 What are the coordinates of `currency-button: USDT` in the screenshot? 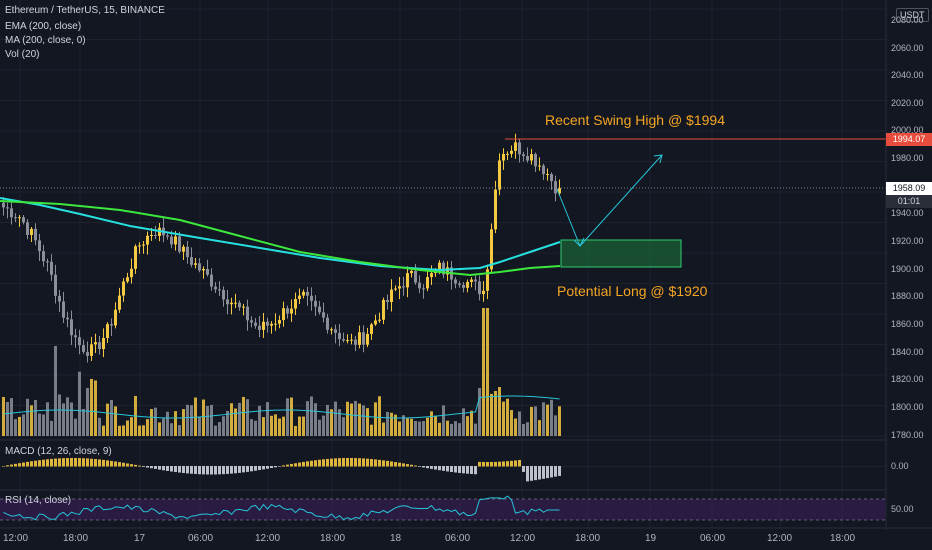 It's located at (912, 15).